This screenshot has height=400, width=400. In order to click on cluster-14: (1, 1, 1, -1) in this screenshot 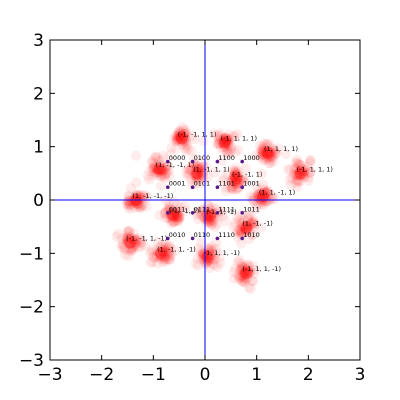, I will do `click(215, 255)`.